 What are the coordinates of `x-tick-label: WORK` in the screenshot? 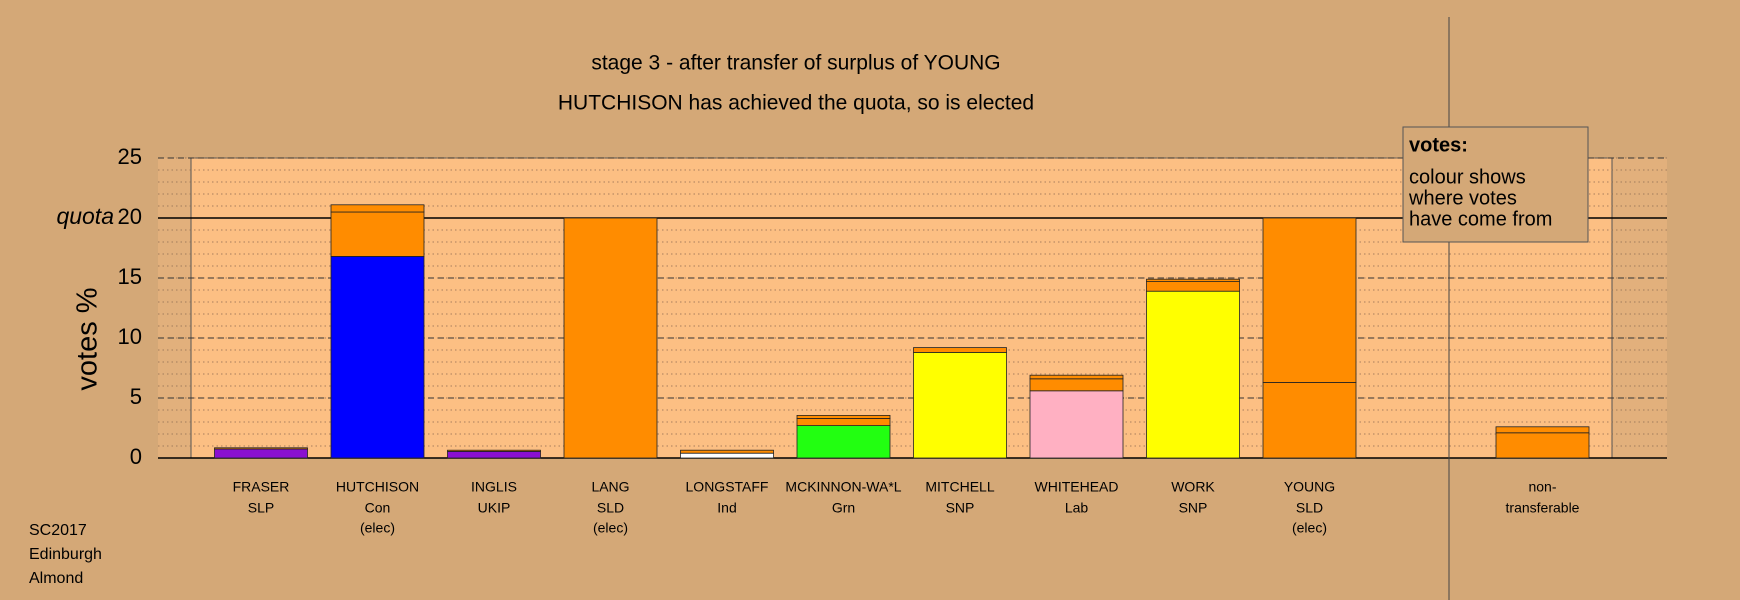 It's located at (1193, 487).